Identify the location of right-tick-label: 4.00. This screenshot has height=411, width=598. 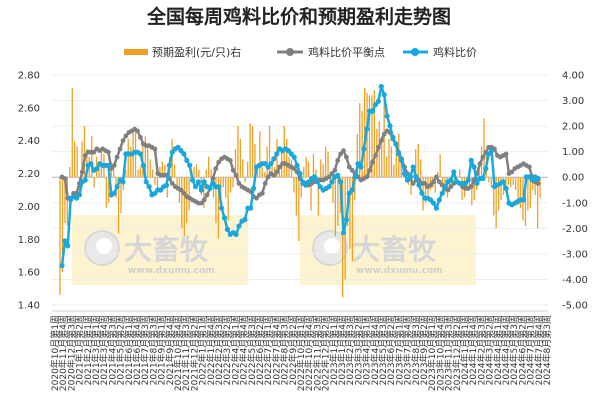
(573, 76).